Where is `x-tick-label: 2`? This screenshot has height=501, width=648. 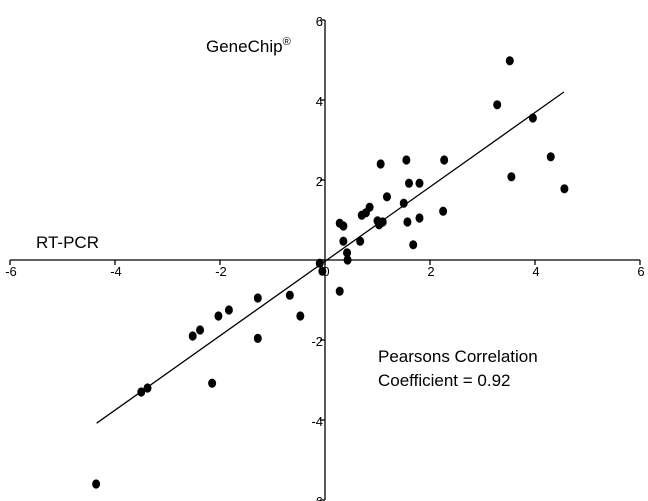 x-tick-label: 2 is located at coordinates (430, 271).